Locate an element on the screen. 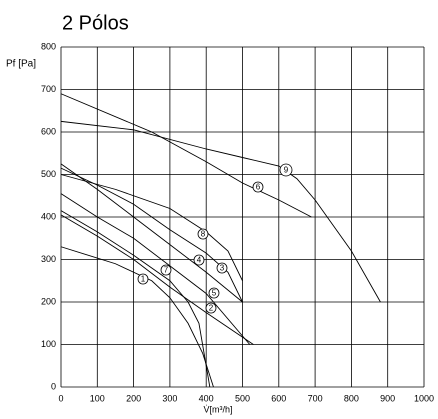 The height and width of the screenshot is (419, 438). x-tick-label: 500 is located at coordinates (242, 398).